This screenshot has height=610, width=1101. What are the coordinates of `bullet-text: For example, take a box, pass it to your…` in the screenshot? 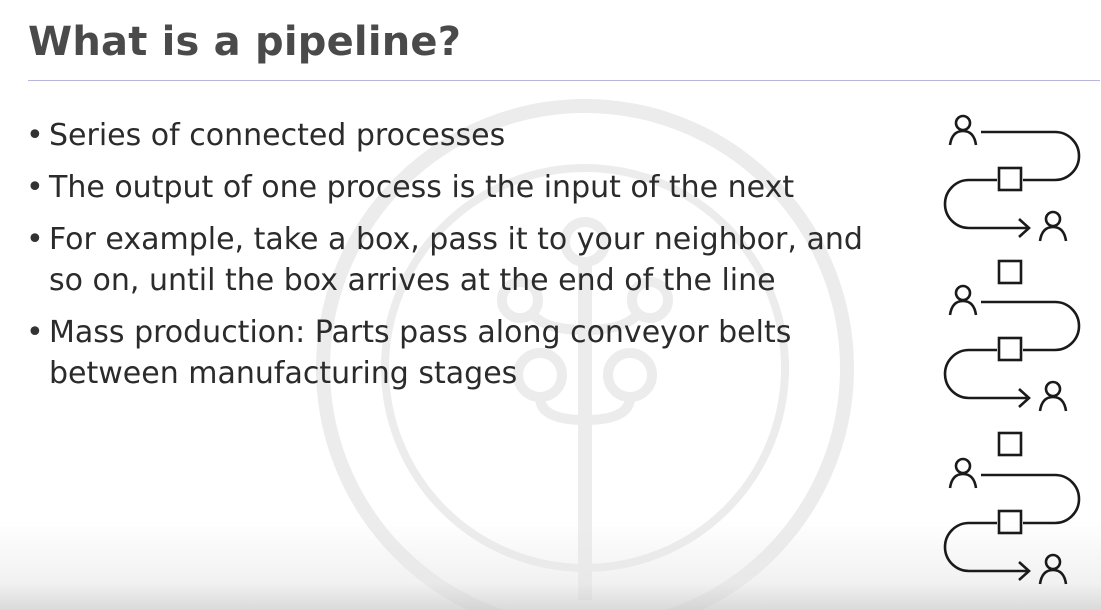 It's located at (456, 260).